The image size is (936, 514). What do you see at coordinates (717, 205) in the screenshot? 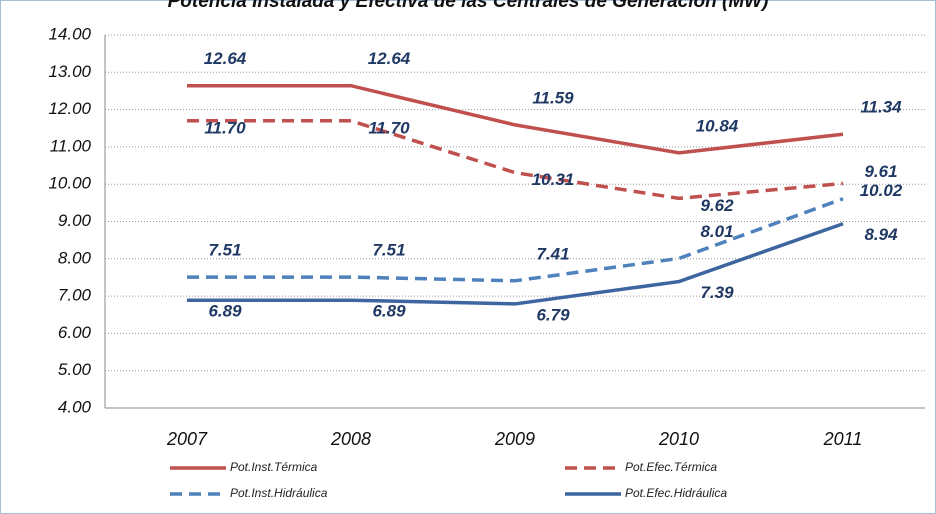
I see `data-label: 9.62` at bounding box center [717, 205].